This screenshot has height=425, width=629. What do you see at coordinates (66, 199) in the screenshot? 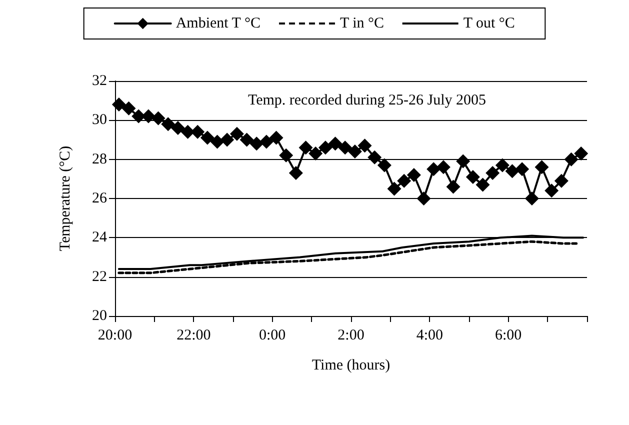
I see `y-axis-title: Temperature (°C)` at bounding box center [66, 199].